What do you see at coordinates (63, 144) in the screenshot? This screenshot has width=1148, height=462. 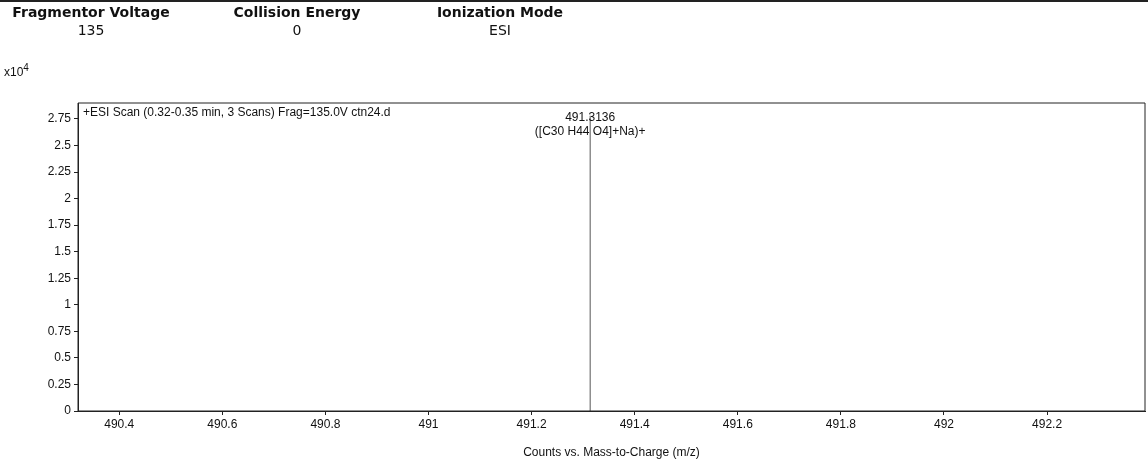 I see `y-tick-label: 2.5` at bounding box center [63, 144].